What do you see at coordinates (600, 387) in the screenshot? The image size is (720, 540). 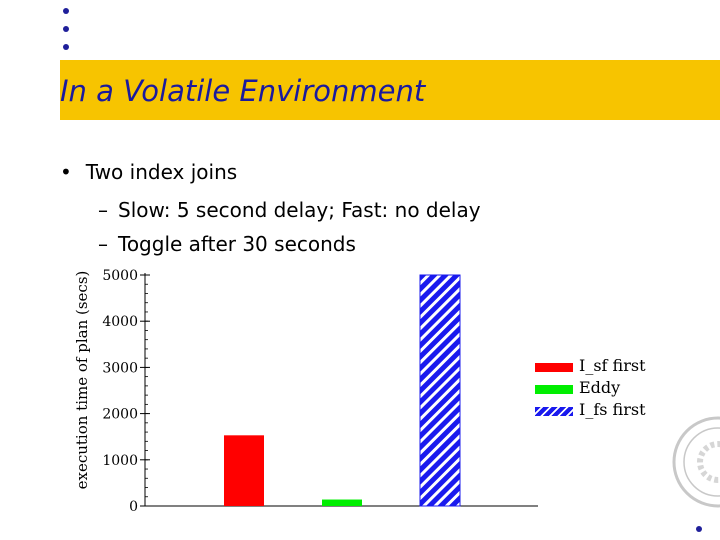 I see `legend-label: Eddy` at bounding box center [600, 387].